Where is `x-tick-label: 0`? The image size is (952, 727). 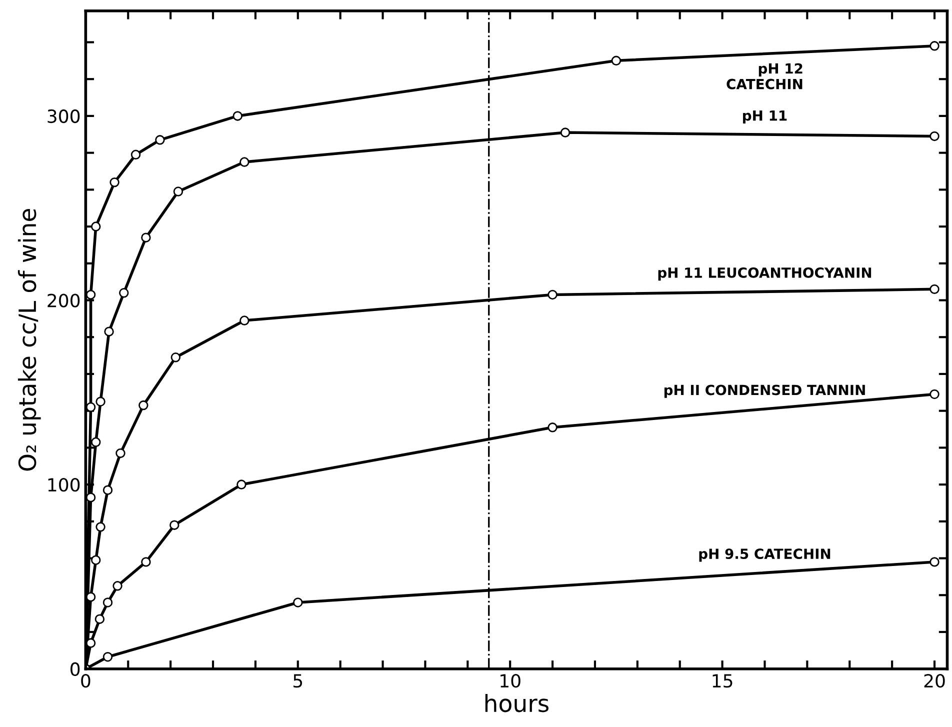
x-tick-label: 0 is located at coordinates (85, 681).